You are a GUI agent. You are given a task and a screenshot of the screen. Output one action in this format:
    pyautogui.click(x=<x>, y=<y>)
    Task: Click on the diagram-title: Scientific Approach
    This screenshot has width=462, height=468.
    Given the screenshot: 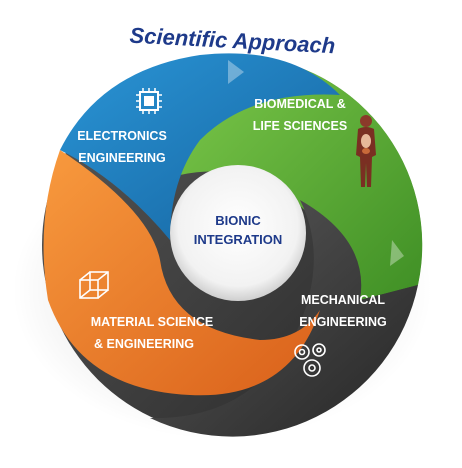 What is the action you would take?
    pyautogui.click(x=232, y=41)
    